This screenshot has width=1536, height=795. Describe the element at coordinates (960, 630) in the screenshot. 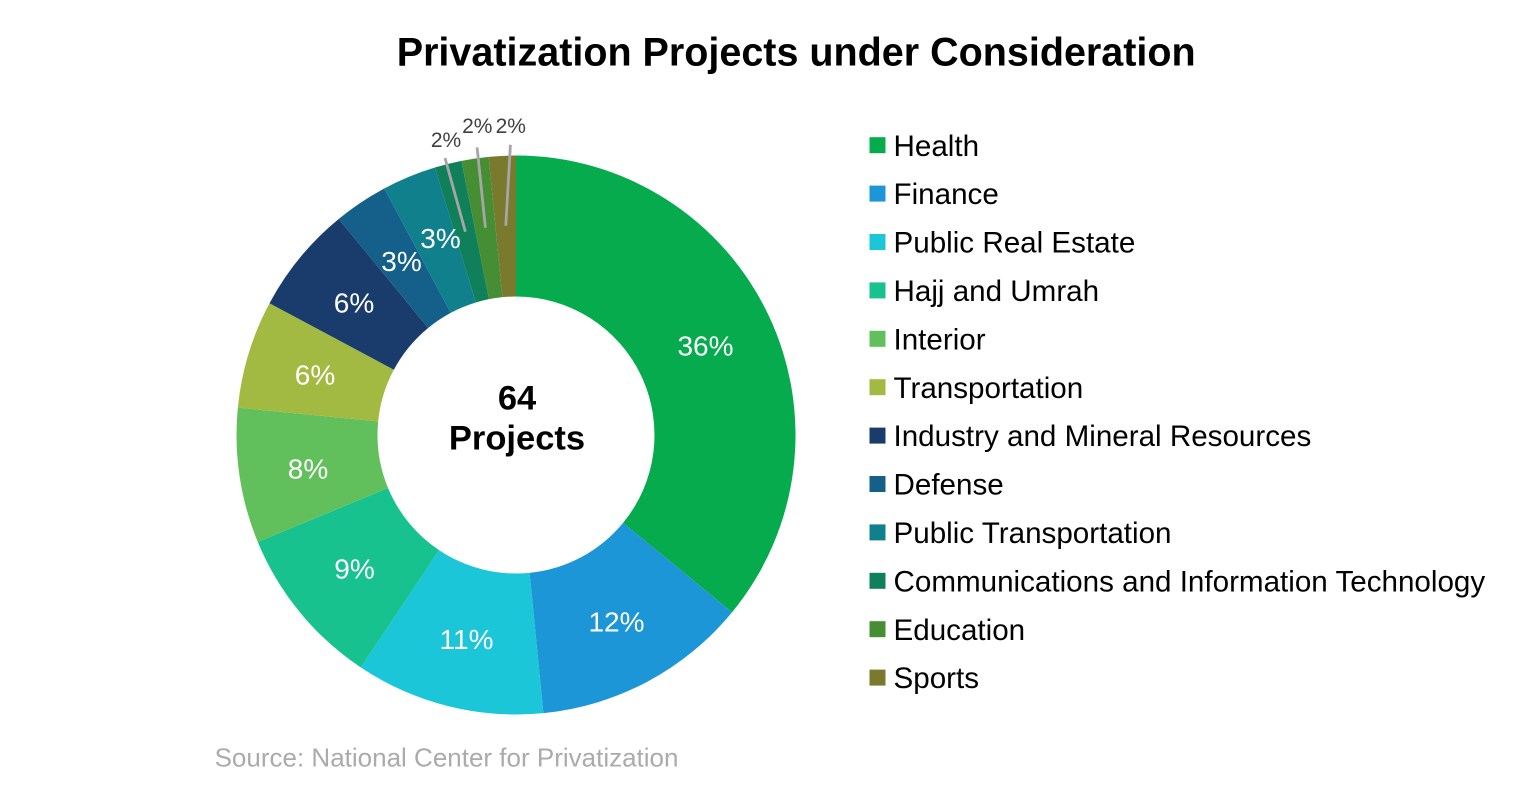

I see `svg-text: Education` at that location.